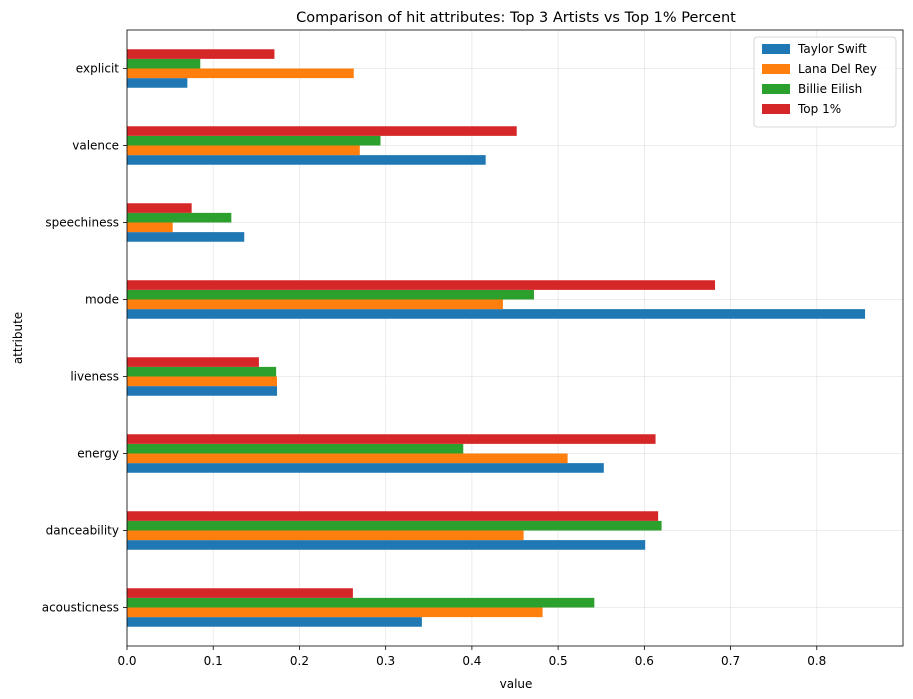 The image size is (913, 699). Describe the element at coordinates (157, 83) in the screenshot. I see `bar-taylor-swift-explicit` at that location.